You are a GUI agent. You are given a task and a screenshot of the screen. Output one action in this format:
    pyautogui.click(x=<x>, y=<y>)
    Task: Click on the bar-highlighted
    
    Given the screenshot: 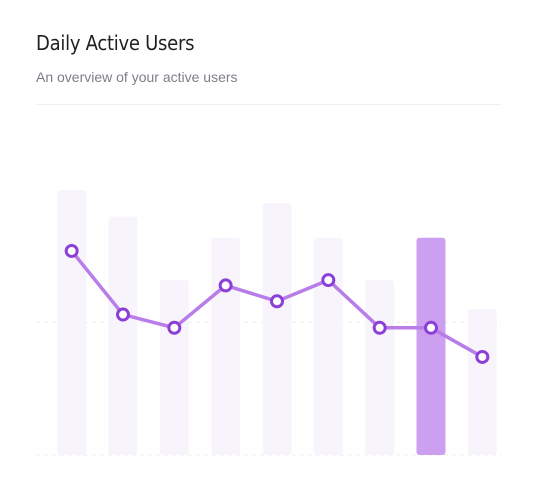 What is the action you would take?
    pyautogui.click(x=431, y=346)
    